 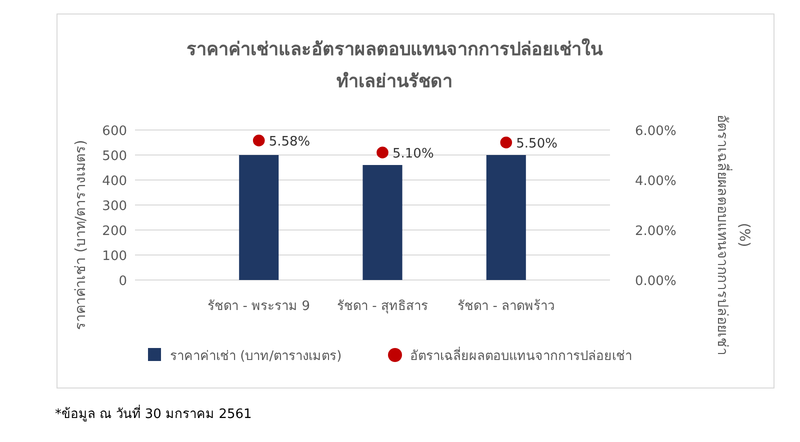 I want to click on text: *ข้อมูล ณ วันที่ 30 มกราคม 2561, so click(x=153, y=413).